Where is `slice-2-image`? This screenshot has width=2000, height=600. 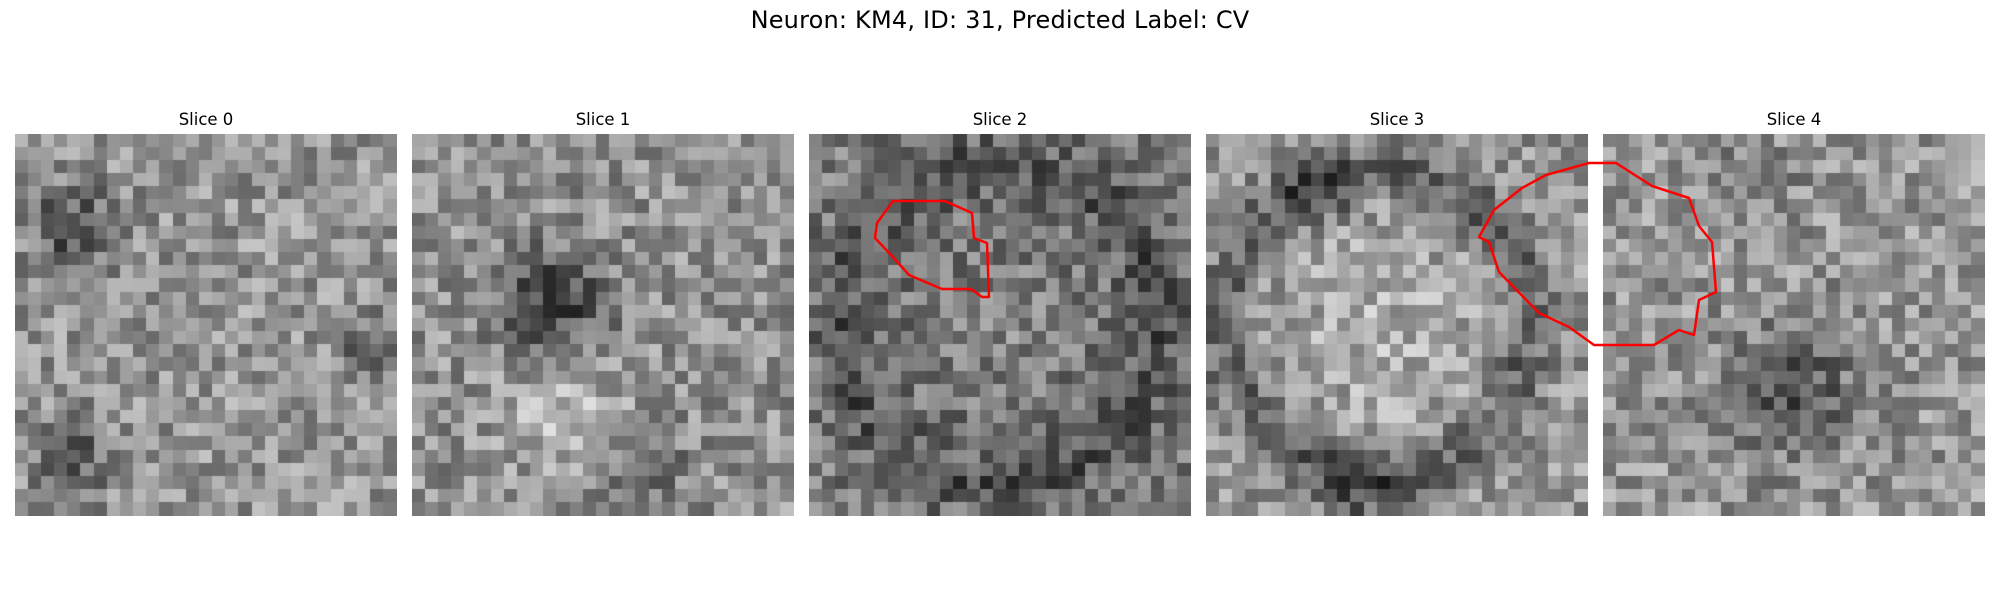 slice-2-image is located at coordinates (1000, 325).